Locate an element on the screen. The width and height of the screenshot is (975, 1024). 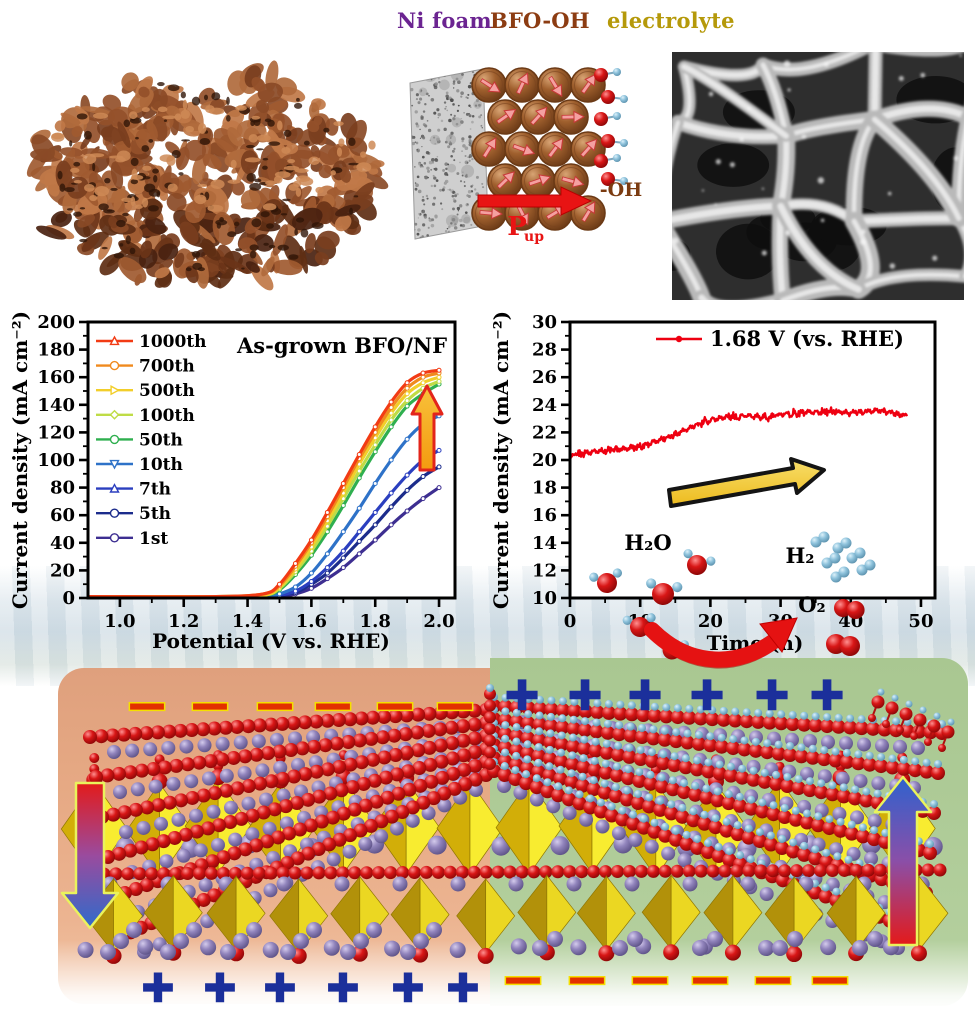
lsv-series is located at coordinates (265, 482).